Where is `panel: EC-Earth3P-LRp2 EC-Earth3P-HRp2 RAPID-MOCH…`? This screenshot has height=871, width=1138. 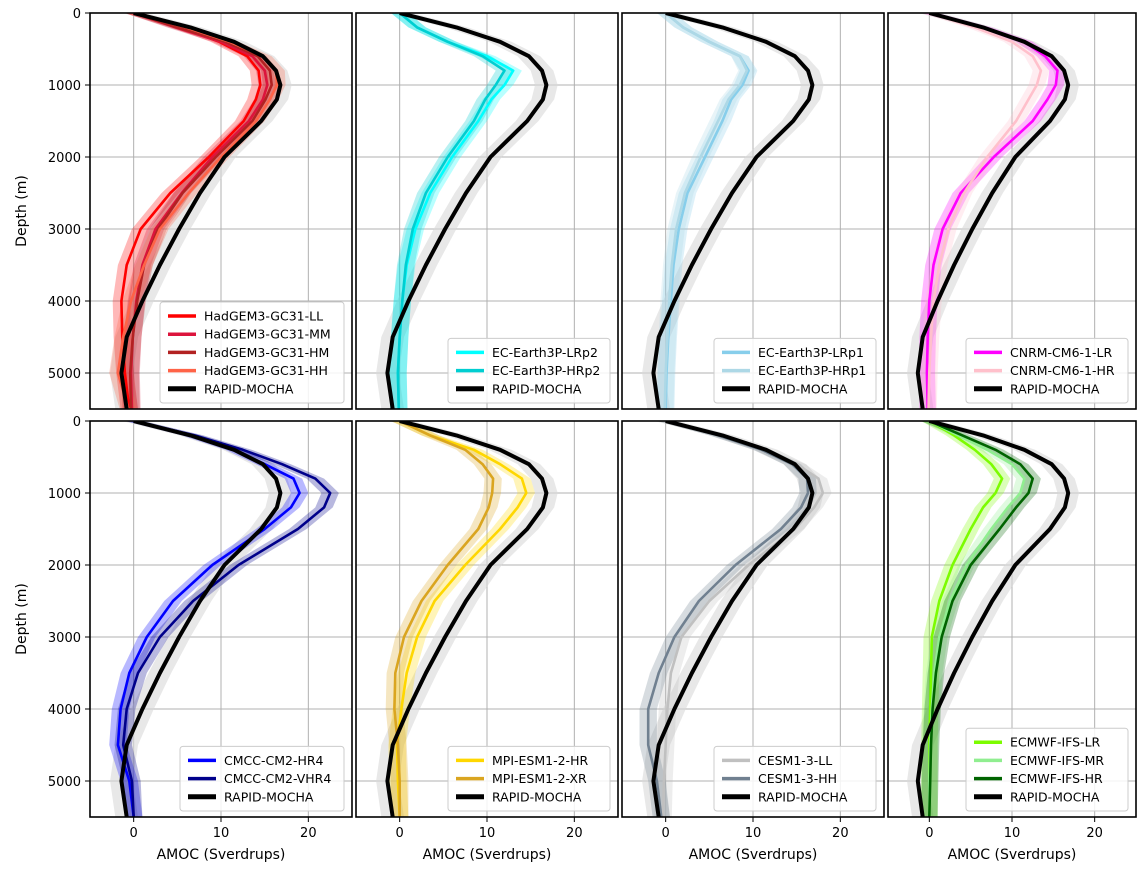
panel: EC-Earth3P-LRp2 EC-Earth3P-HRp2 RAPID-MOCH… is located at coordinates (487, 211).